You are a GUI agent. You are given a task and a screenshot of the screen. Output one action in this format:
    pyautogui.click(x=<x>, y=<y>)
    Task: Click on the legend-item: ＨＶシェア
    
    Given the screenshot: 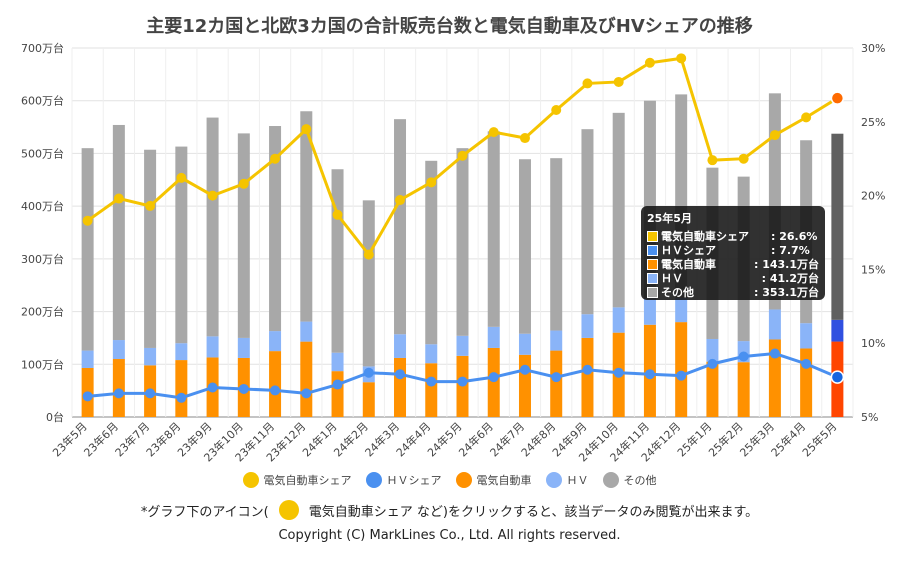 What is the action you would take?
    pyautogui.click(x=403, y=480)
    